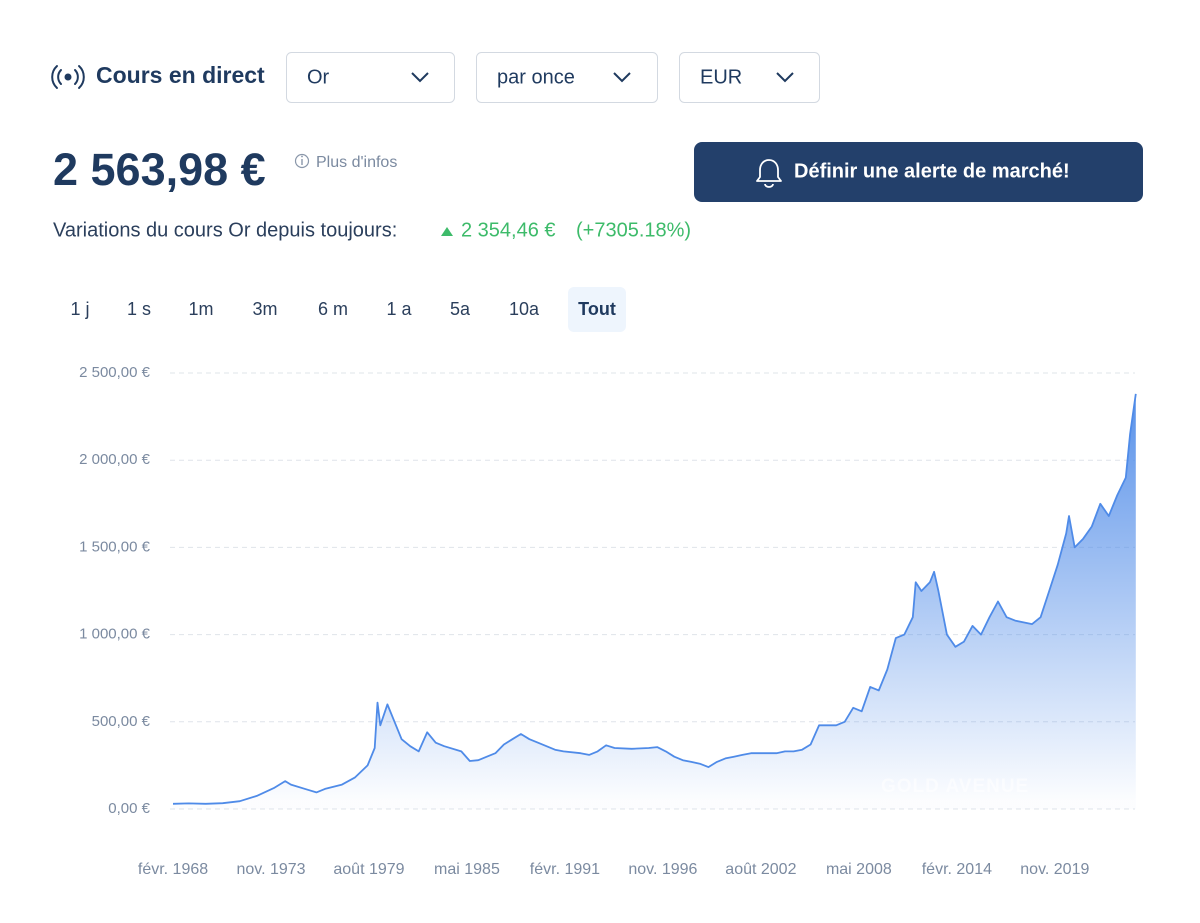 This screenshot has width=1200, height=923. What do you see at coordinates (68, 77) in the screenshot?
I see `live-icon` at bounding box center [68, 77].